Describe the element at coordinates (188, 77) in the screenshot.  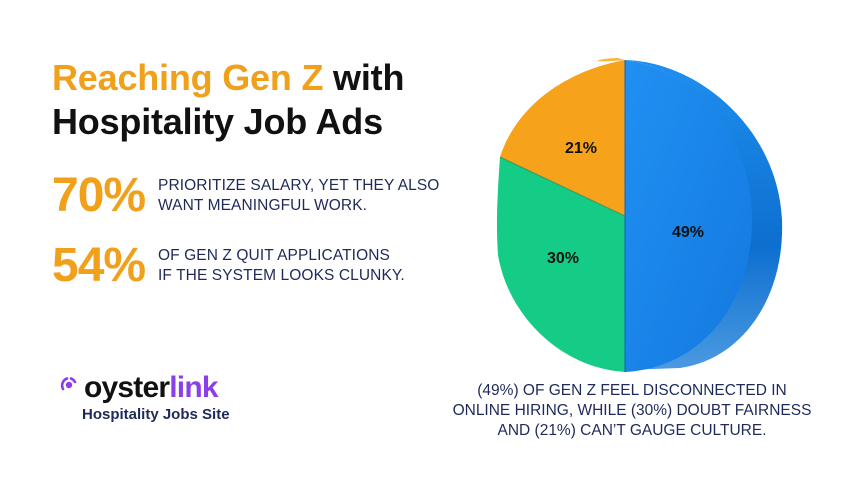
I see `title-accent: Reaching Gen Z` at that location.